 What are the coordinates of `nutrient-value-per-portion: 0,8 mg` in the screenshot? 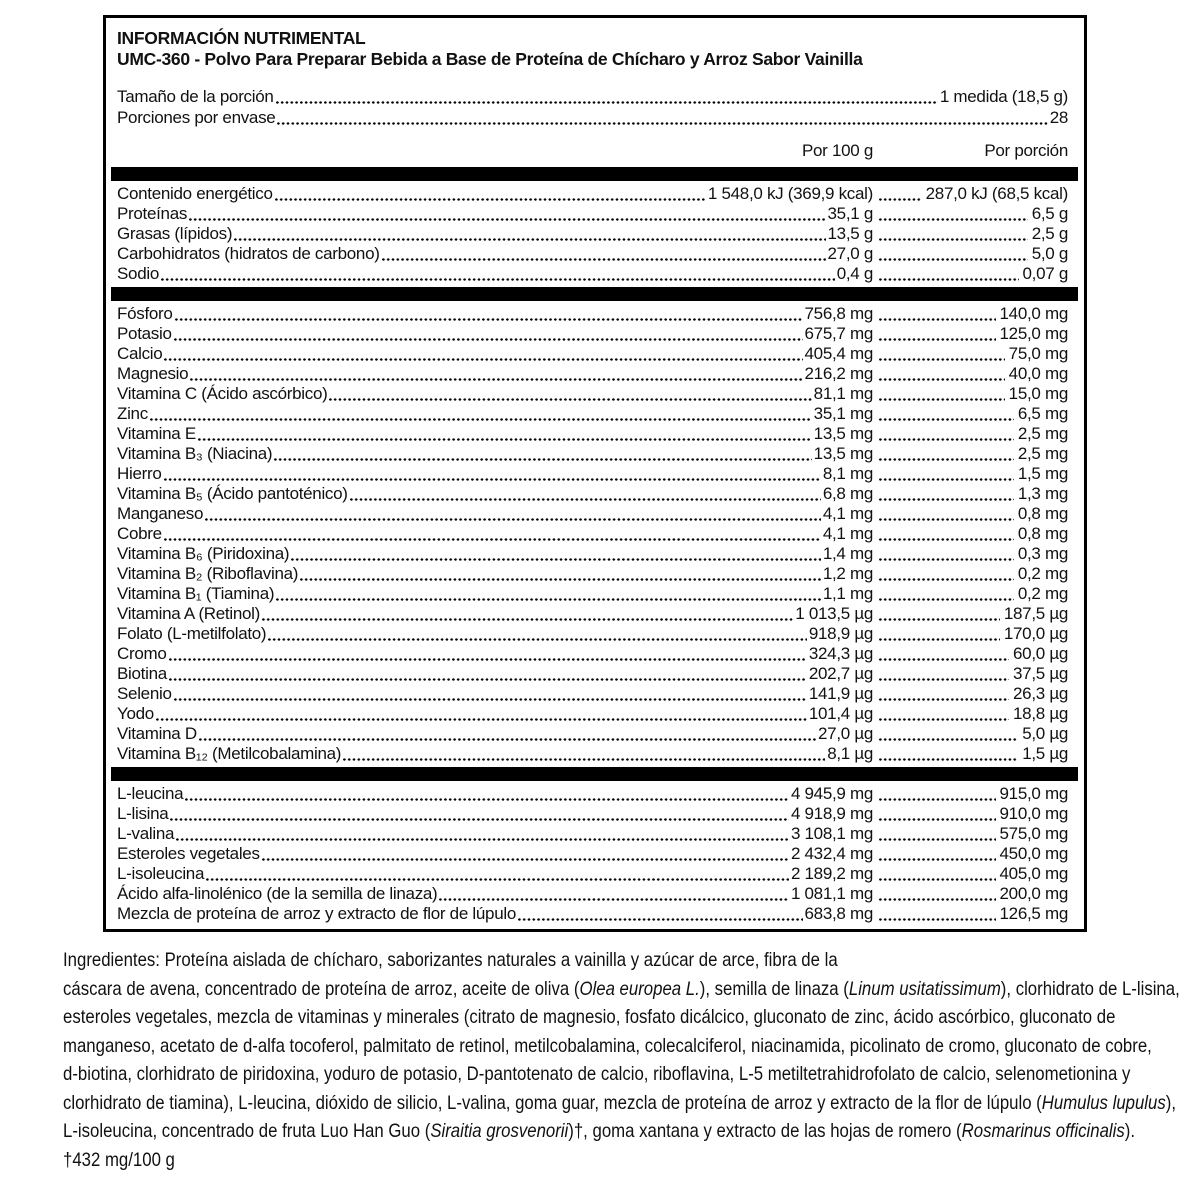 It's located at (1042, 513).